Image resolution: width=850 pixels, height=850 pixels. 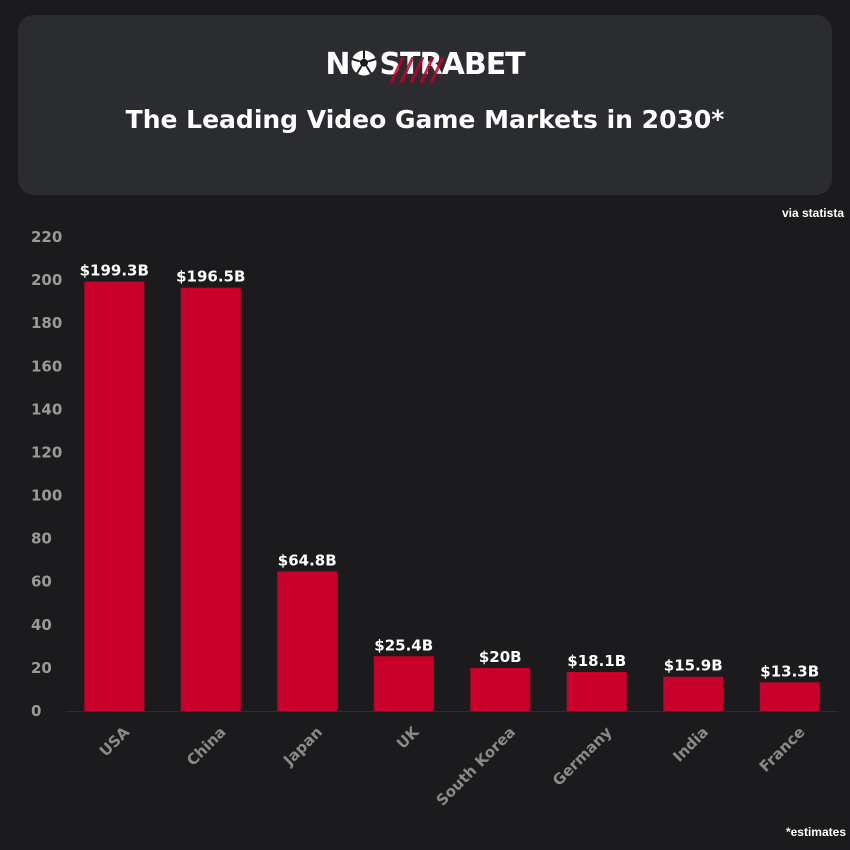 I want to click on data-label: $25.4B, so click(x=403, y=645).